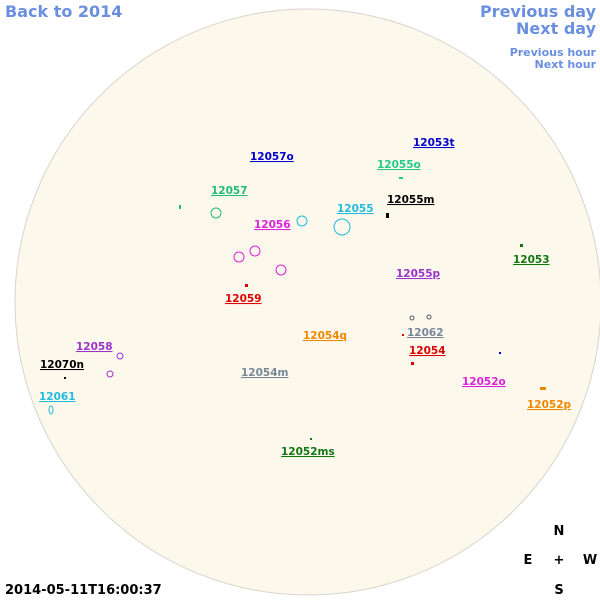  Describe the element at coordinates (272, 157) in the screenshot. I see `group-label: 12057o` at that location.